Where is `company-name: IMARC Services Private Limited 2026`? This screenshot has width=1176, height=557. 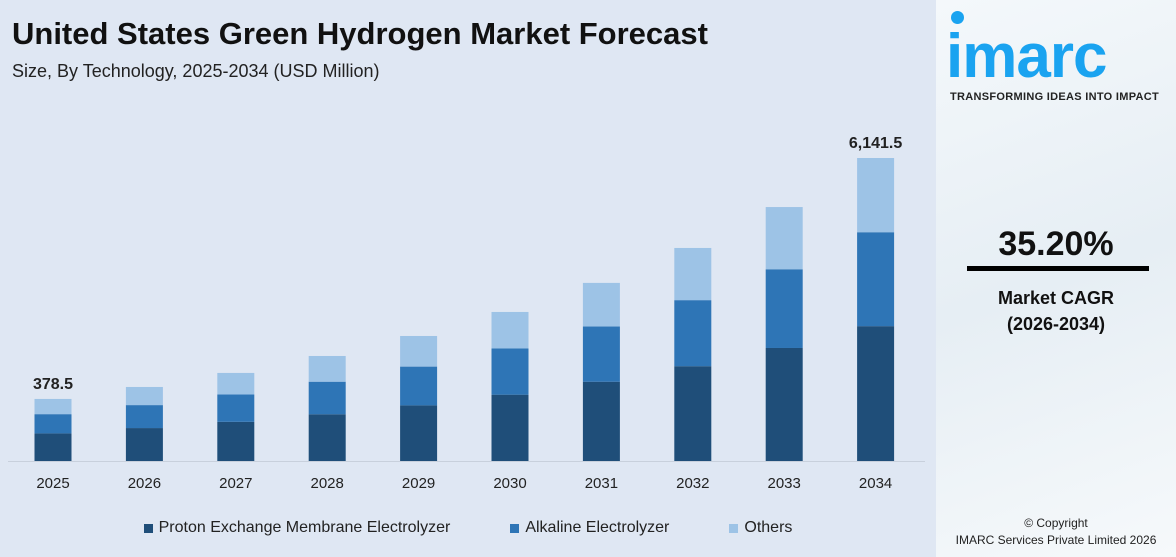 company-name: IMARC Services Private Limited 2026 is located at coordinates (1056, 540).